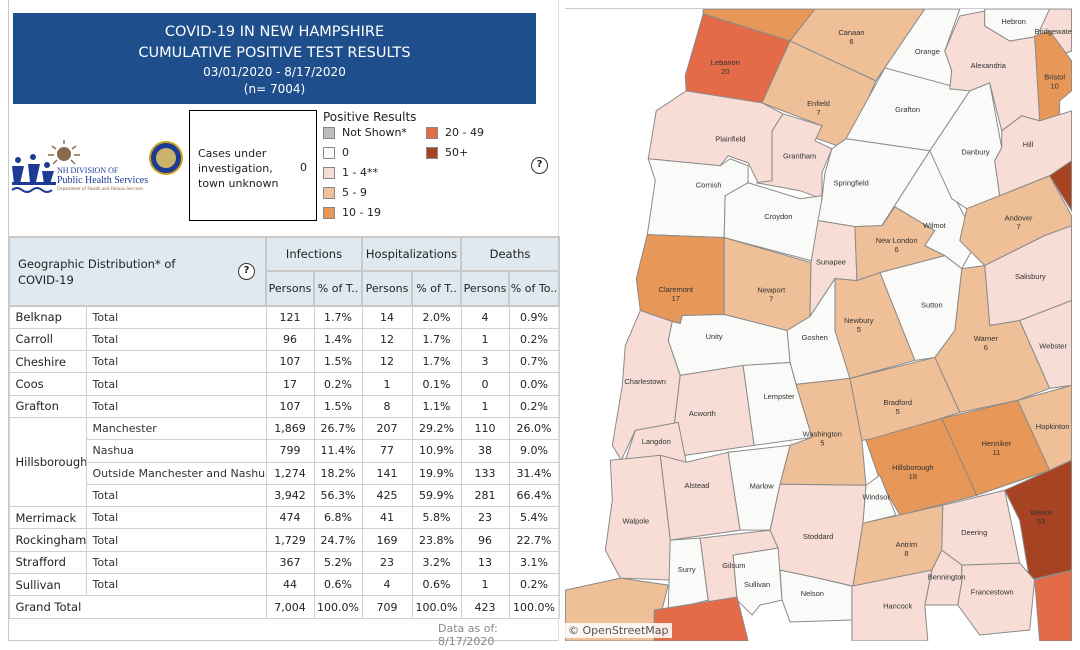 The height and width of the screenshot is (650, 1080). I want to click on table-help-icon: ?, so click(246, 271).